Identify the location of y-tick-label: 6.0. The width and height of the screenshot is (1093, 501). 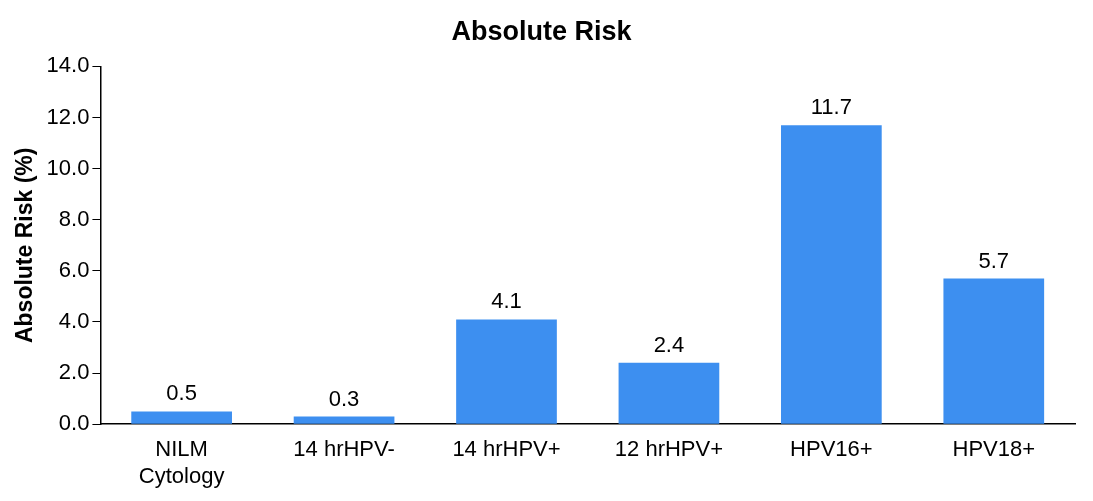
(74, 269).